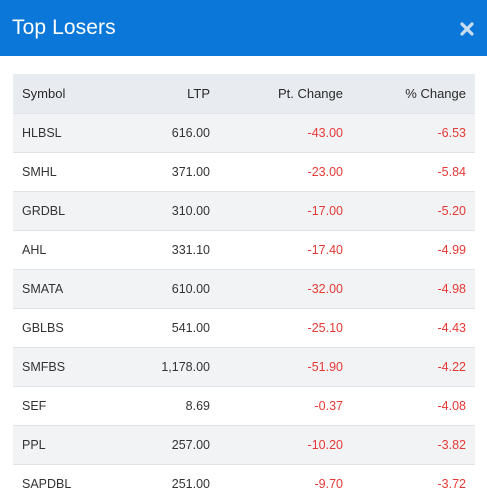 This screenshot has height=497, width=487. Describe the element at coordinates (190, 483) in the screenshot. I see `ltp-cell: 251.00` at that location.